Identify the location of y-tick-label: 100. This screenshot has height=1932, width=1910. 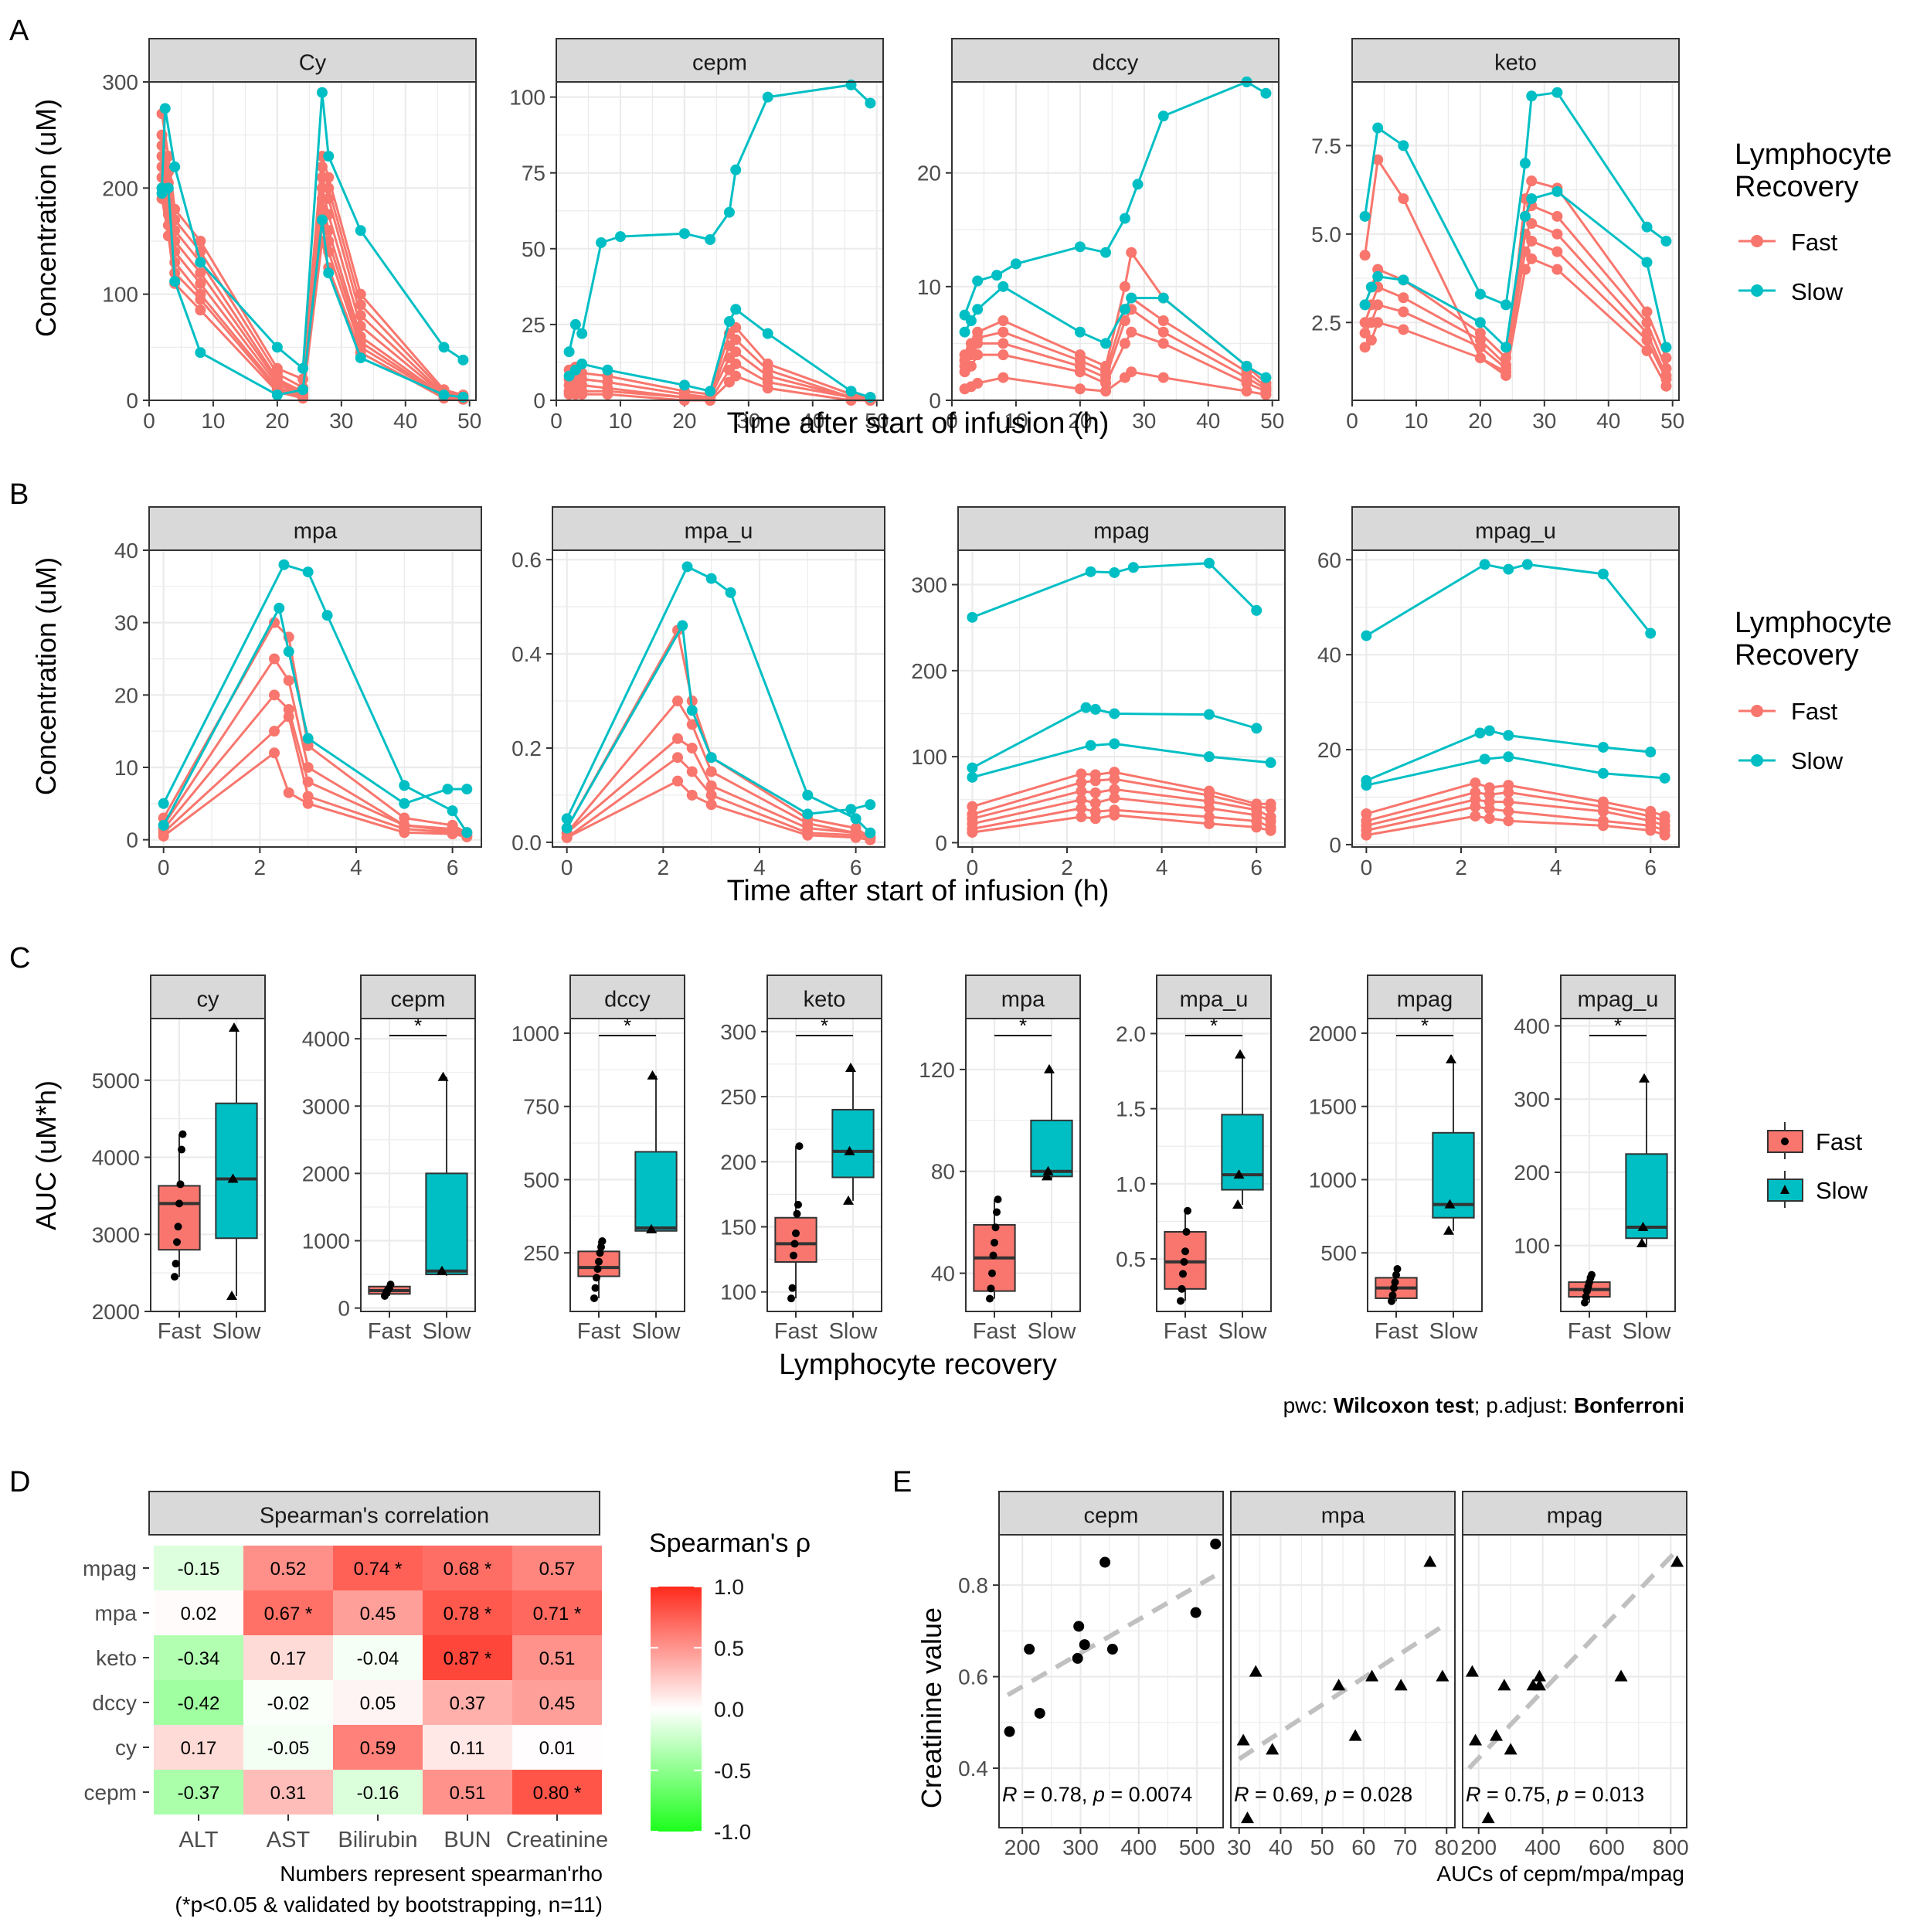
(120, 295).